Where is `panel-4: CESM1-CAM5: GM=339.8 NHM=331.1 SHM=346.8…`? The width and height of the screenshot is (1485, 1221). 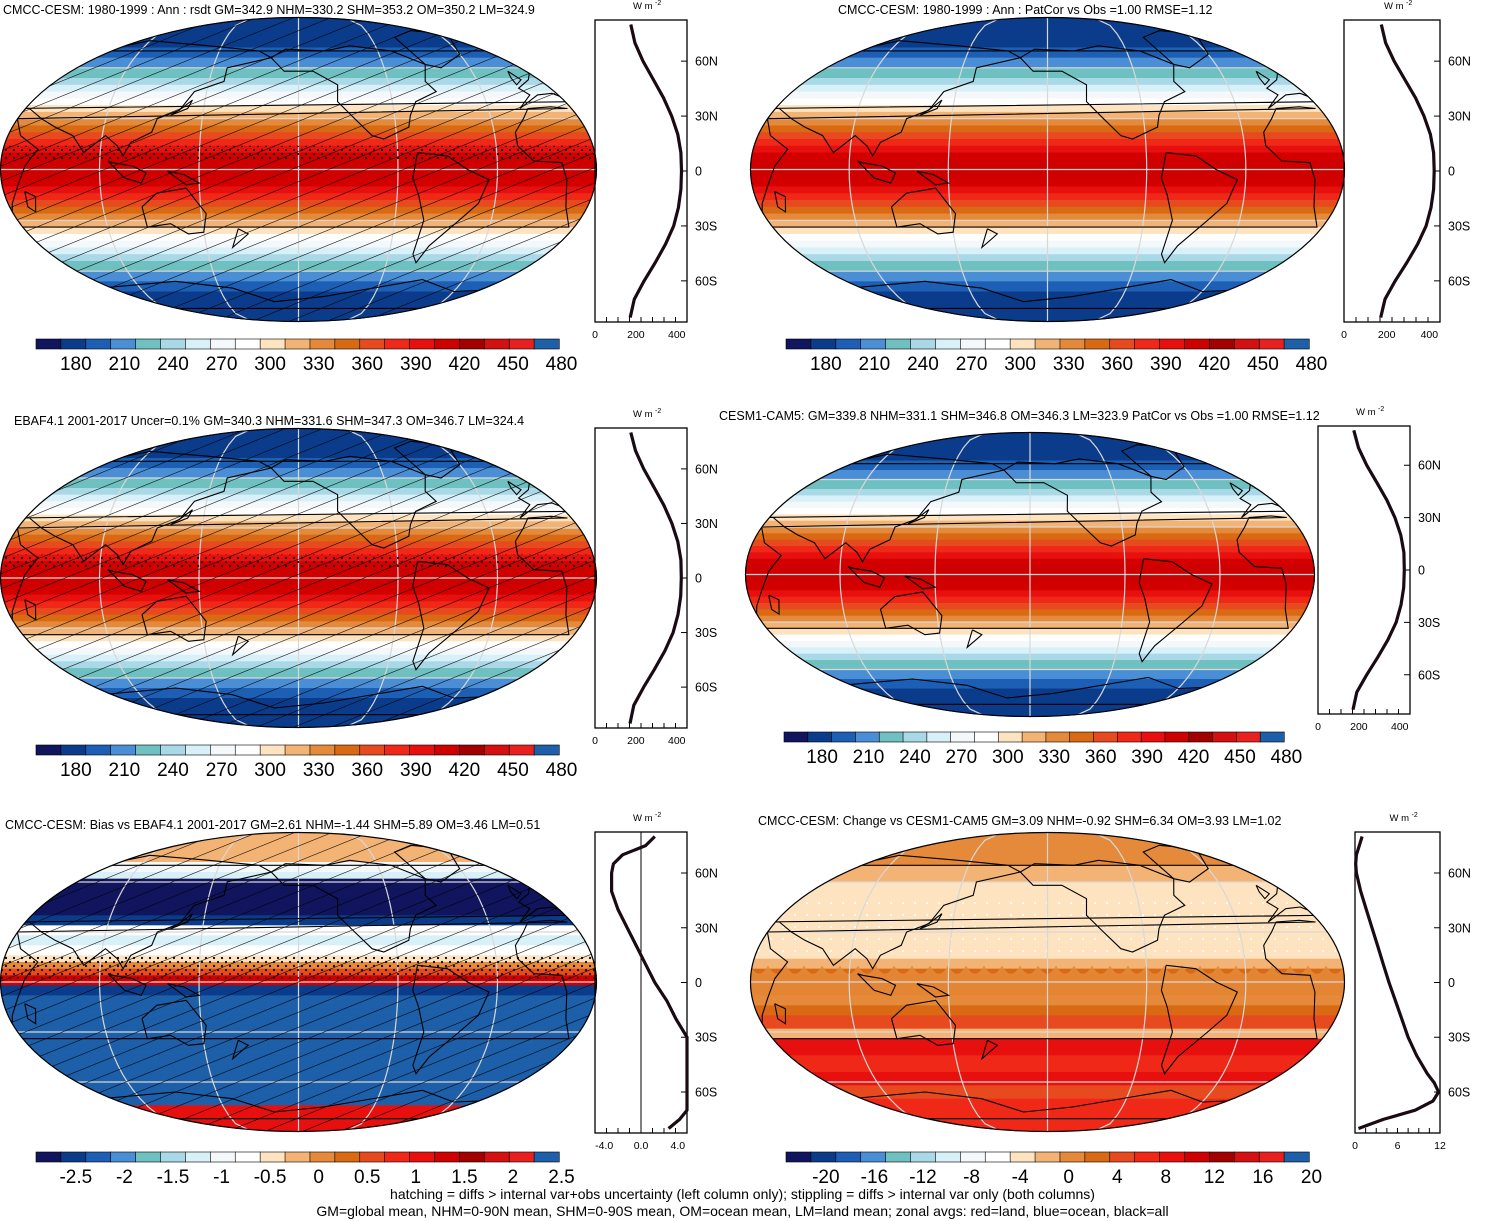
panel-4: CESM1-CAM5: GM=339.8 NHM=331.1 SHM=346.8… is located at coordinates (1080, 587).